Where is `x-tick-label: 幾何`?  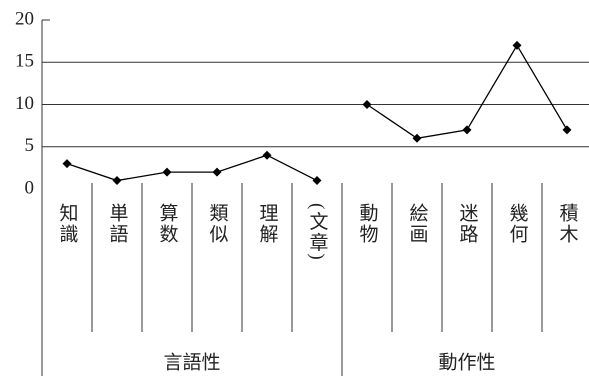 x-tick-label: 幾何 is located at coordinates (518, 224).